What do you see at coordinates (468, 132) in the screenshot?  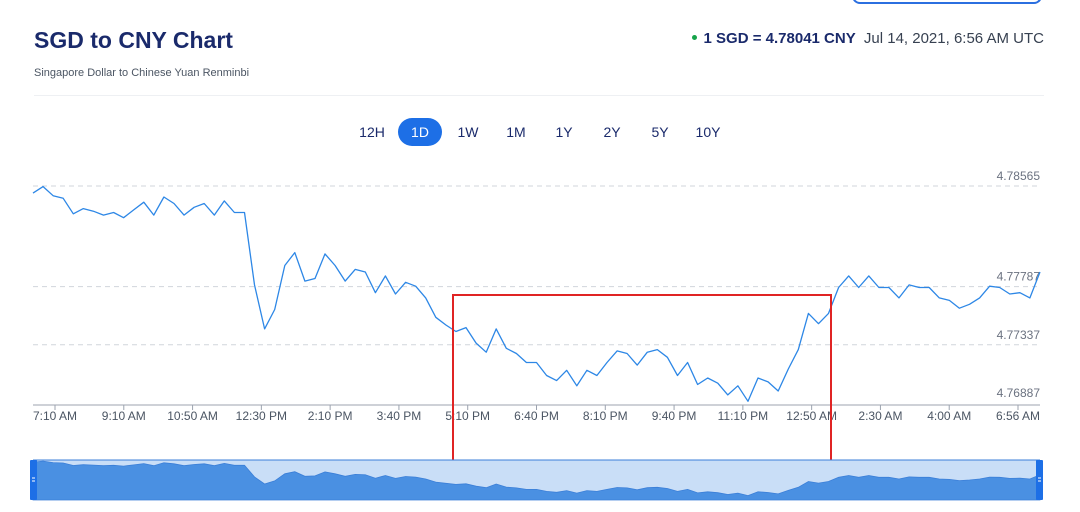 I see `range-button-1w: 1W` at bounding box center [468, 132].